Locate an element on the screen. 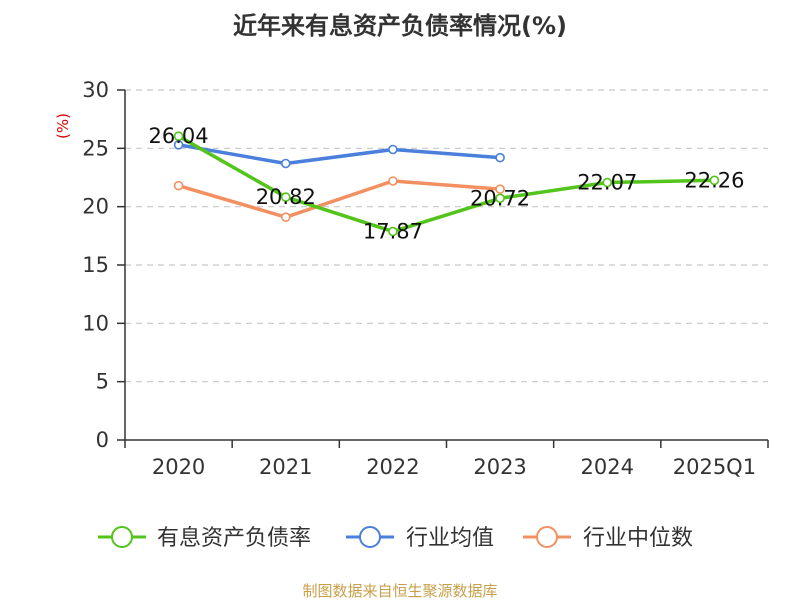 The image size is (800, 600). y-tick-label: 10 is located at coordinates (95, 323).